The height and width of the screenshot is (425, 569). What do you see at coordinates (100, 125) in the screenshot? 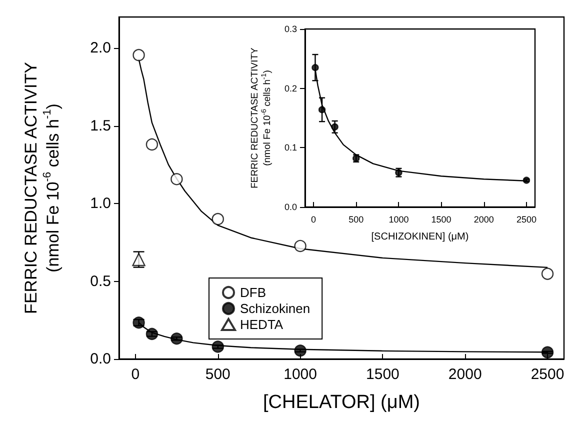
I see `y-tick-label: 1.5` at bounding box center [100, 125].